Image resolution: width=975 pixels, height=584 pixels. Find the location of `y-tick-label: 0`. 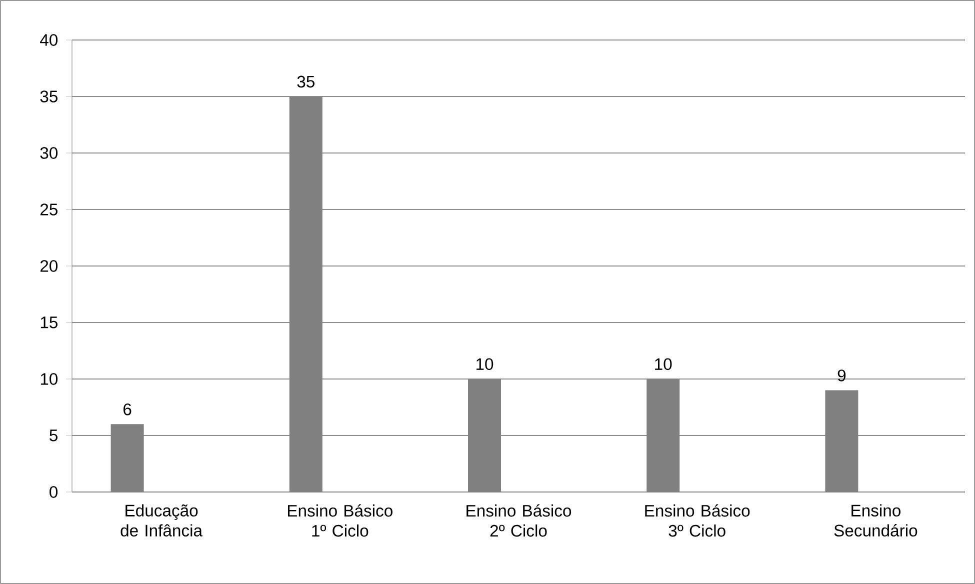

y-tick-label: 0 is located at coordinates (54, 492).